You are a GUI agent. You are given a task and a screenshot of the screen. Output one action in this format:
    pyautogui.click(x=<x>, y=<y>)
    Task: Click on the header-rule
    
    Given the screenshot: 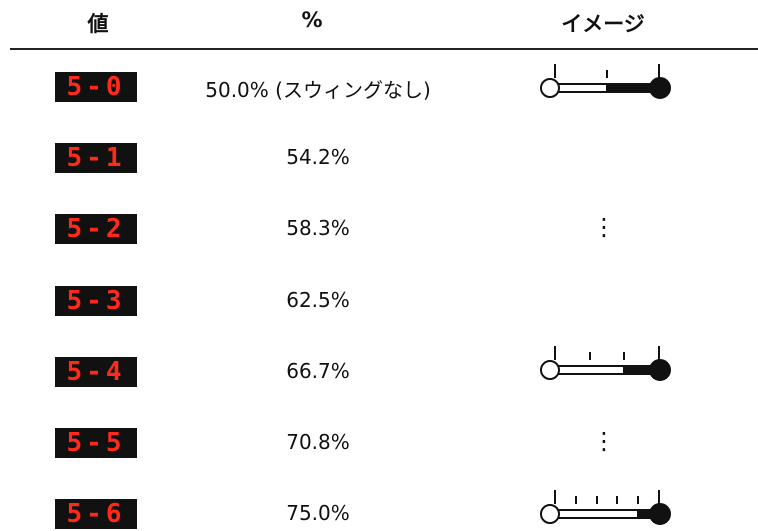 What is the action you would take?
    pyautogui.click(x=384, y=49)
    